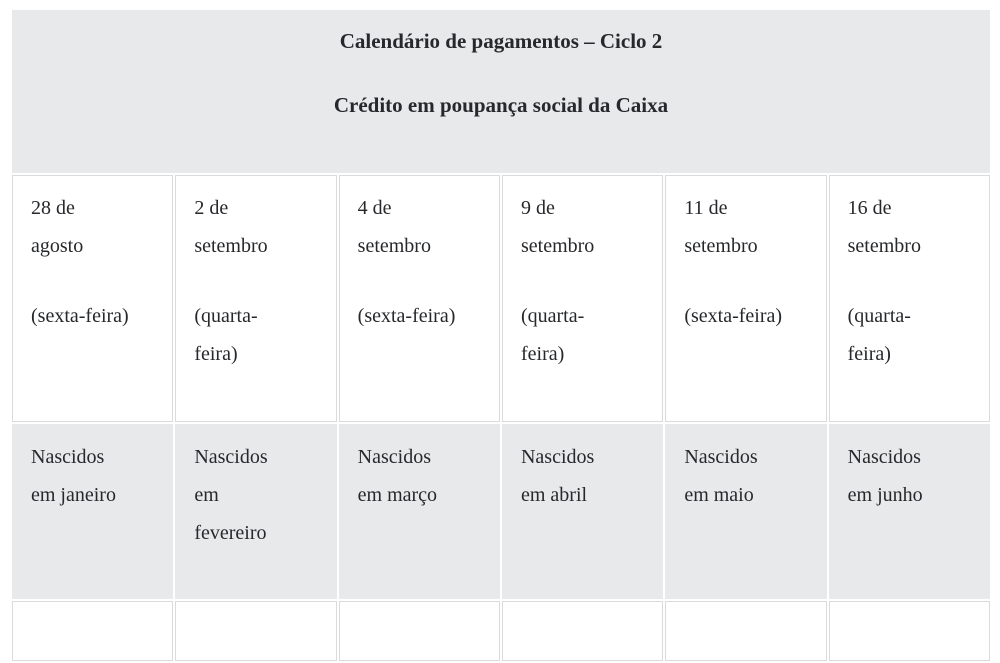 The height and width of the screenshot is (663, 1000). Describe the element at coordinates (231, 495) in the screenshot. I see `birth-group: Nascidos em fevereiro` at that location.